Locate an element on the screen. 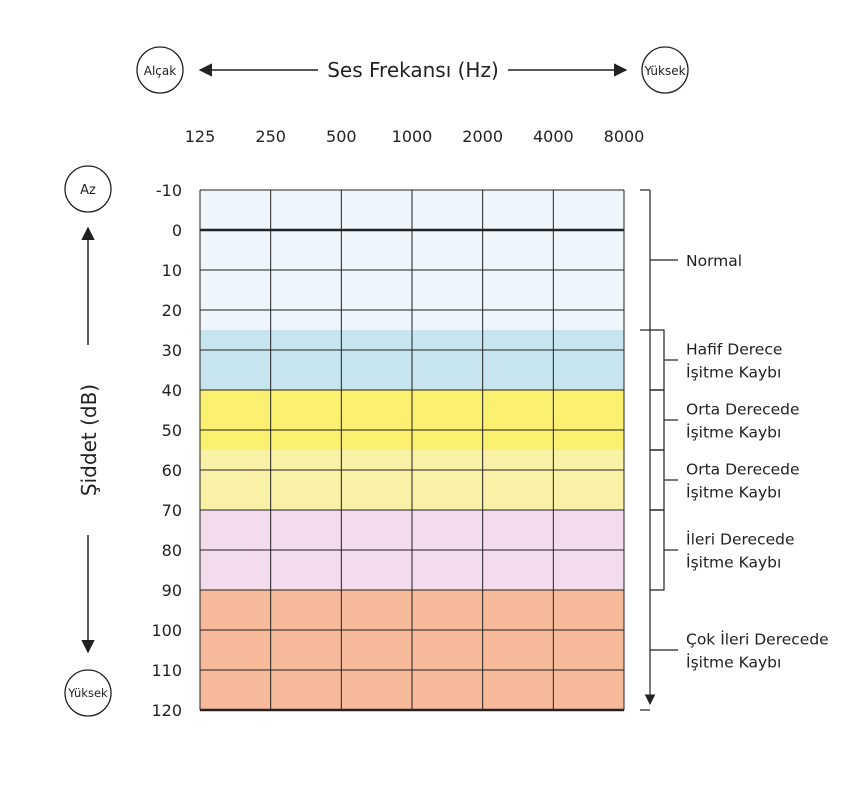 The image size is (858, 788). y-tick-label: 30 is located at coordinates (172, 350).